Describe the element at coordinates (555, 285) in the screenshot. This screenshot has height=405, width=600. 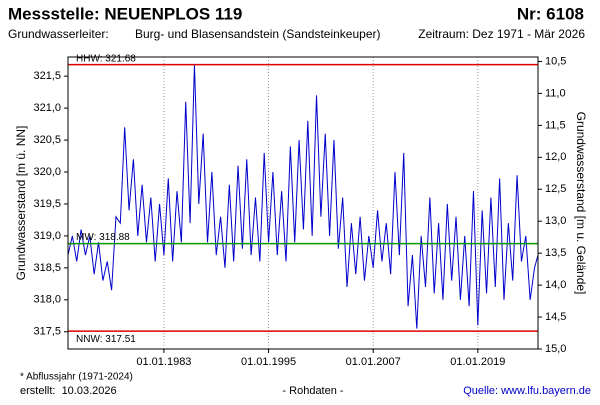
I see `y2-tick-label: 14,0` at that location.